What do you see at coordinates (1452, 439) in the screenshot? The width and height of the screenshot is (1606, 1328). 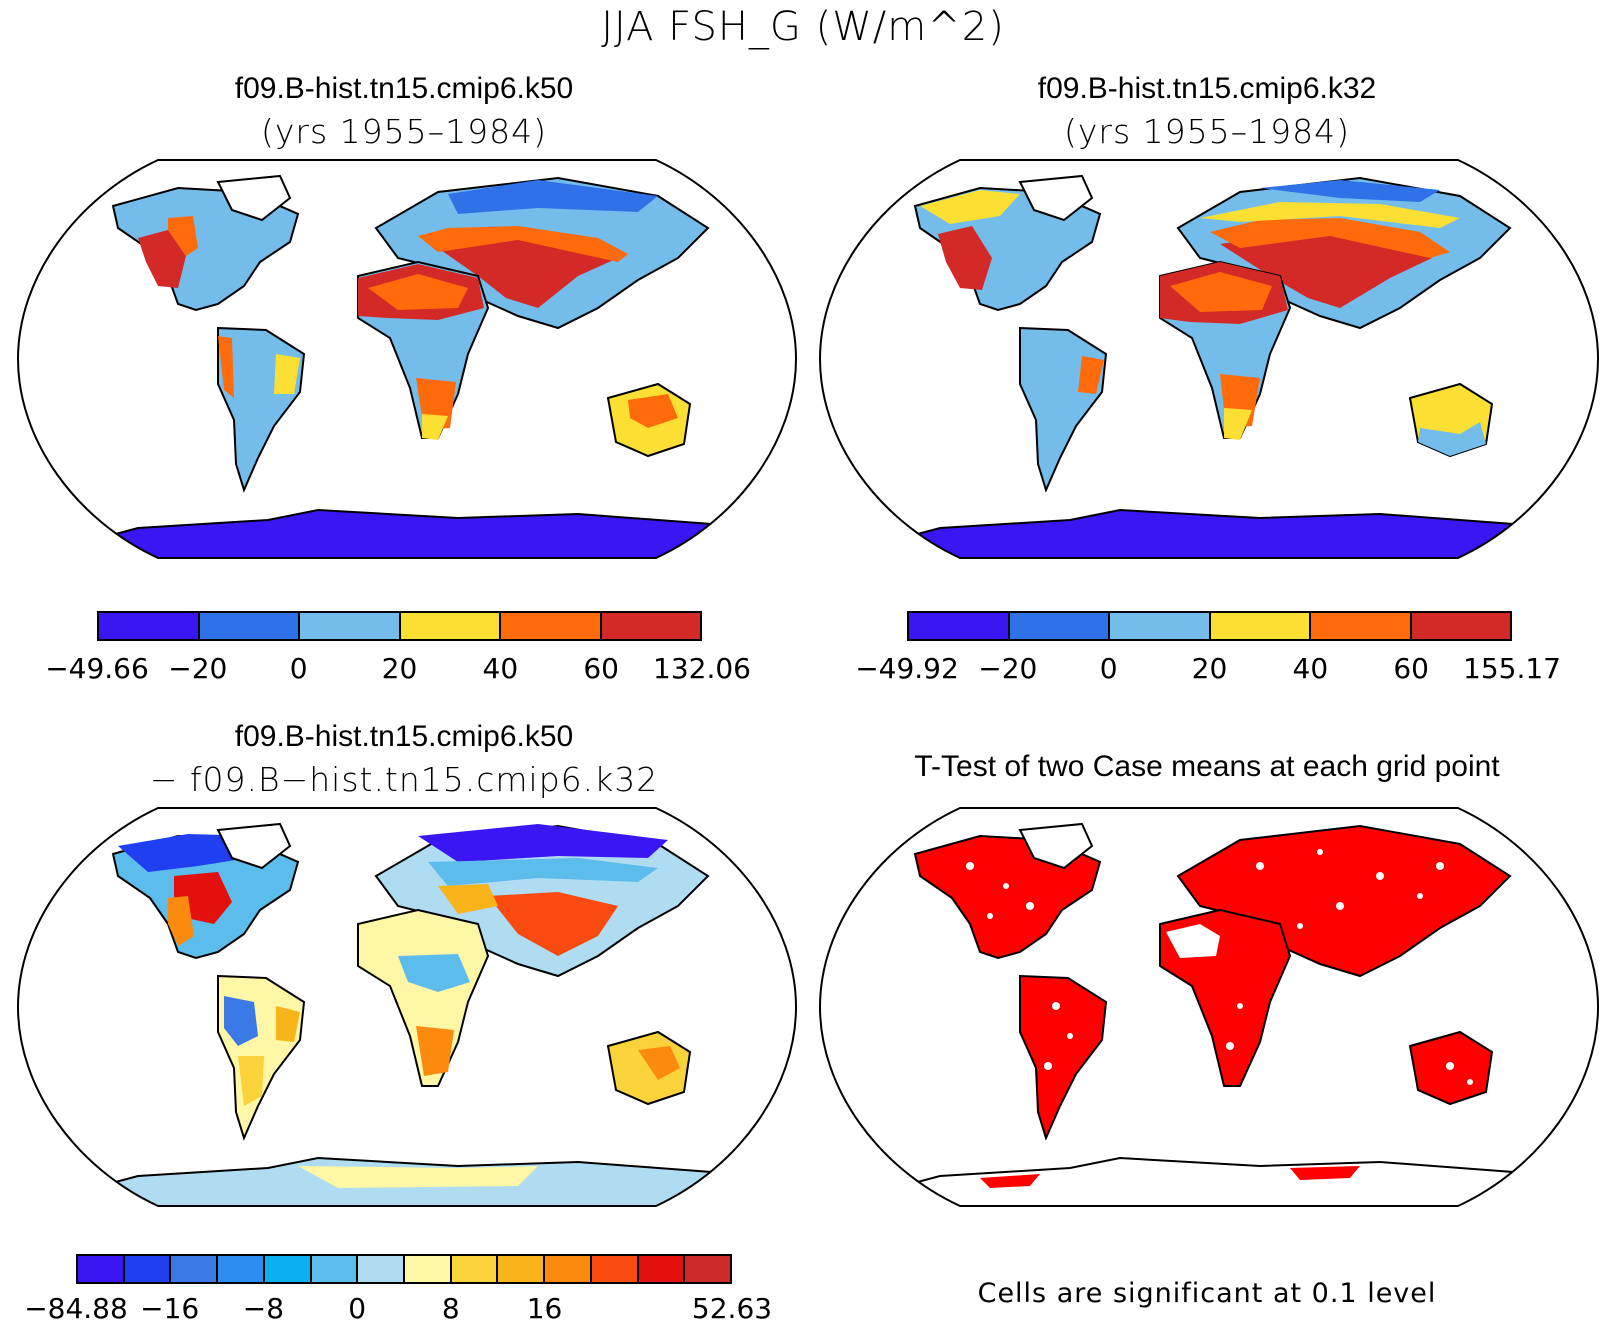 I see `australia-cool` at bounding box center [1452, 439].